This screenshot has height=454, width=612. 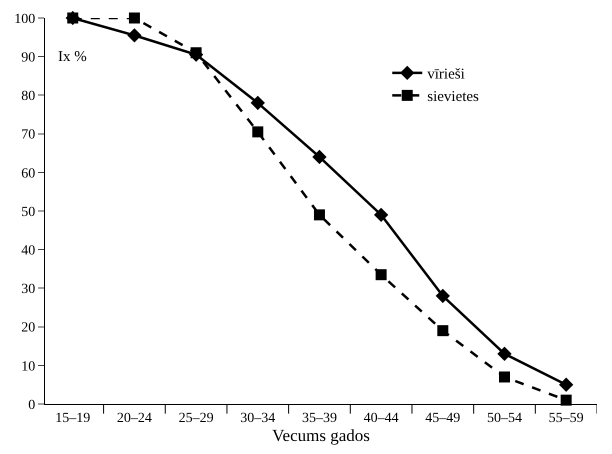 I want to click on legend-label: vīrieši, so click(x=446, y=74).